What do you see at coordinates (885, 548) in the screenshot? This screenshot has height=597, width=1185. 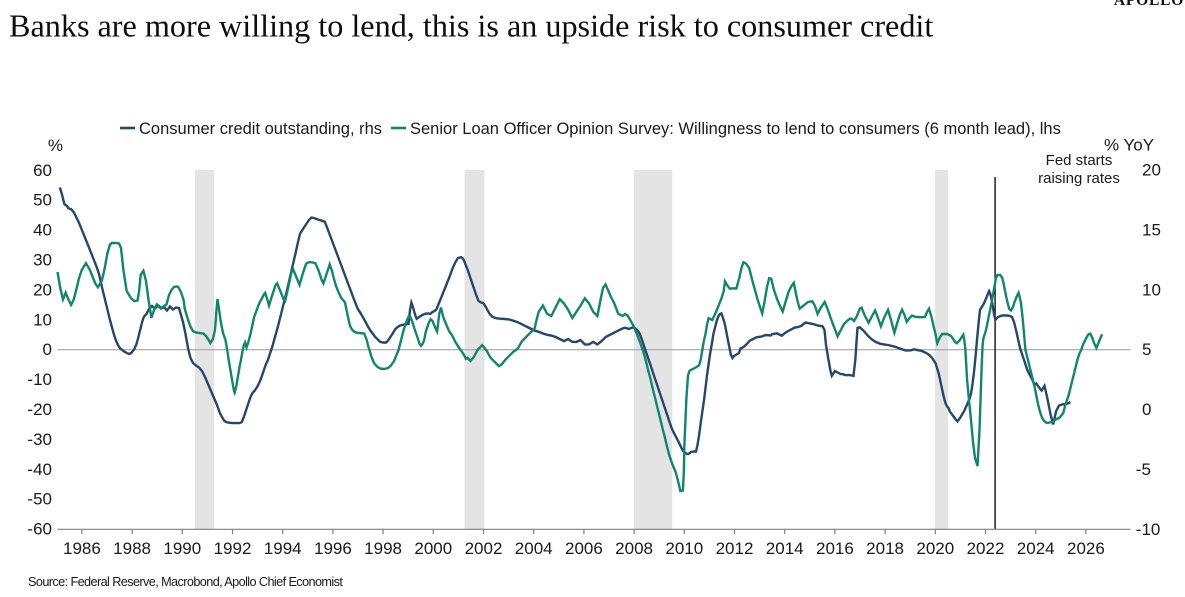 I see `svg-text: 2018` at bounding box center [885, 548].